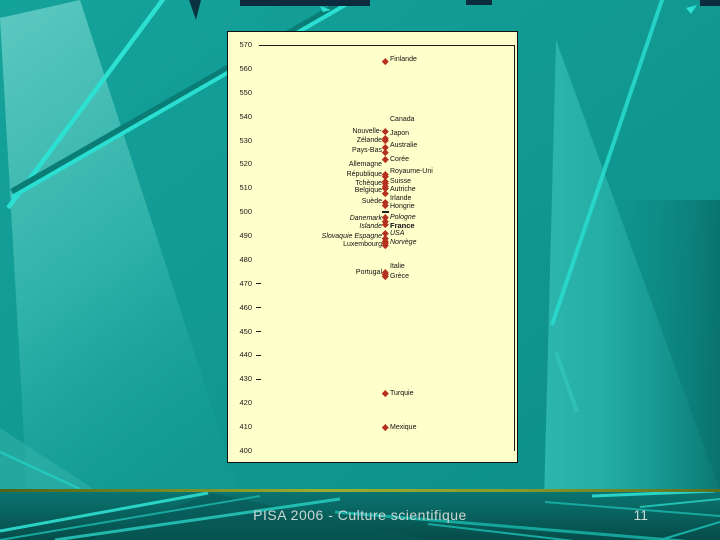  What do you see at coordinates (400, 134) in the screenshot?
I see `country-label: Japon` at bounding box center [400, 134].